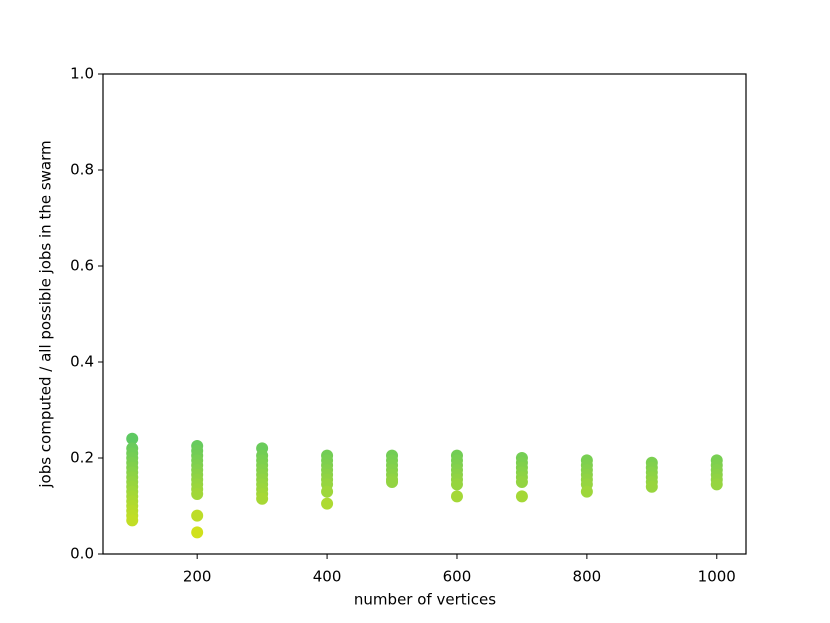  I want to click on y-tick-label: 0.0, so click(82, 554).